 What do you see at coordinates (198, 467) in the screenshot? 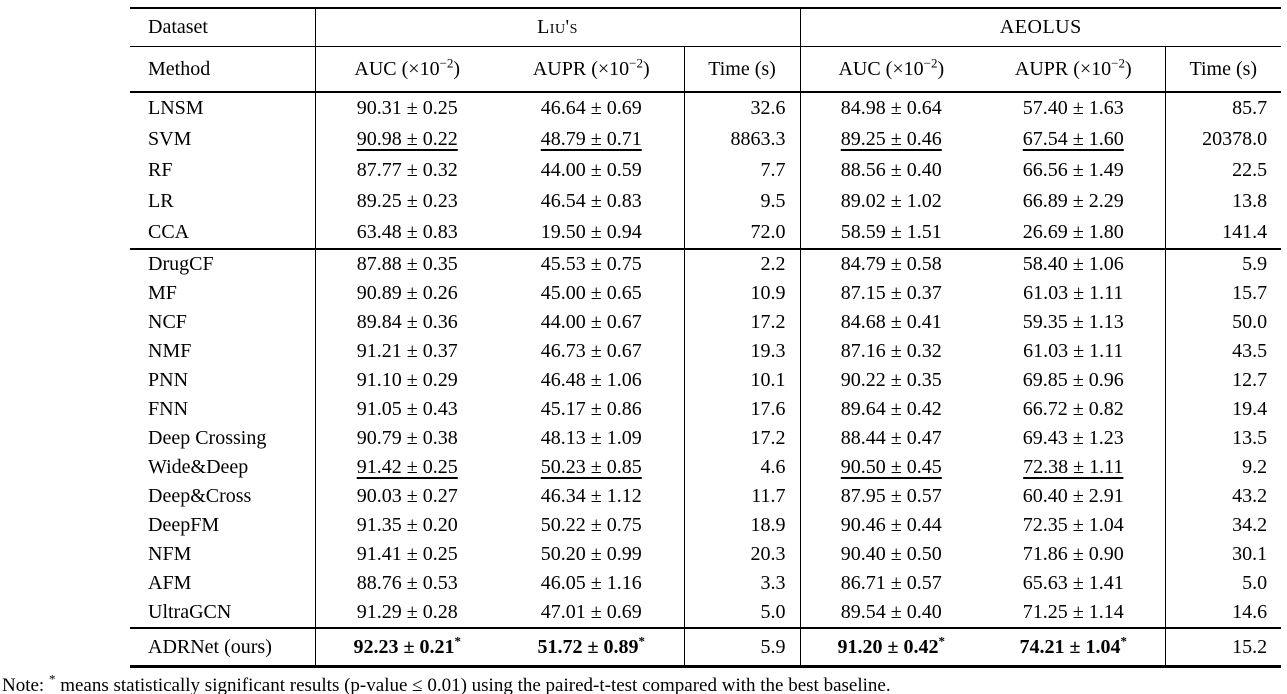
I see `method-cell: Wide&Deep` at bounding box center [198, 467].